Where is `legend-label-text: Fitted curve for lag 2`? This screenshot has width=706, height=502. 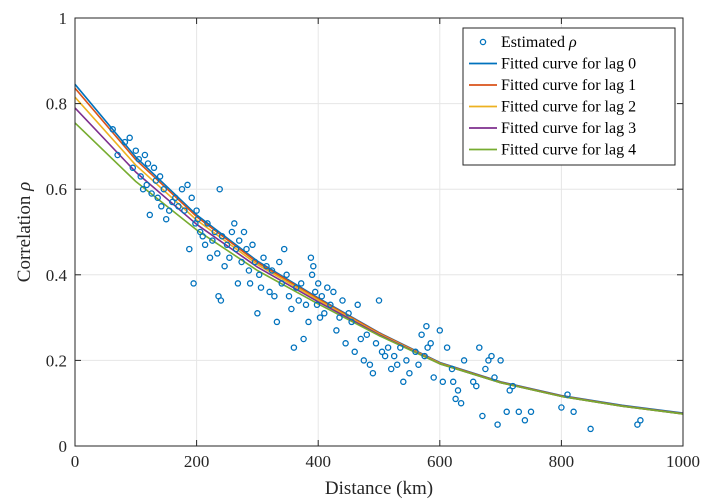 legend-label-text: Fitted curve for lag 2 is located at coordinates (568, 107).